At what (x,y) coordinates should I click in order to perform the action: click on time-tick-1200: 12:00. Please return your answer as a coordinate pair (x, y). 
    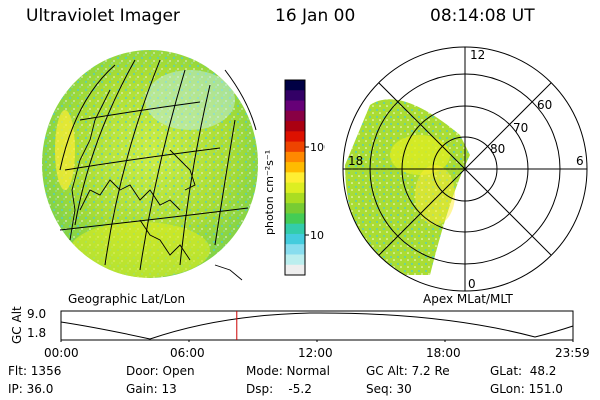
    Looking at the image, I should click on (315, 353).